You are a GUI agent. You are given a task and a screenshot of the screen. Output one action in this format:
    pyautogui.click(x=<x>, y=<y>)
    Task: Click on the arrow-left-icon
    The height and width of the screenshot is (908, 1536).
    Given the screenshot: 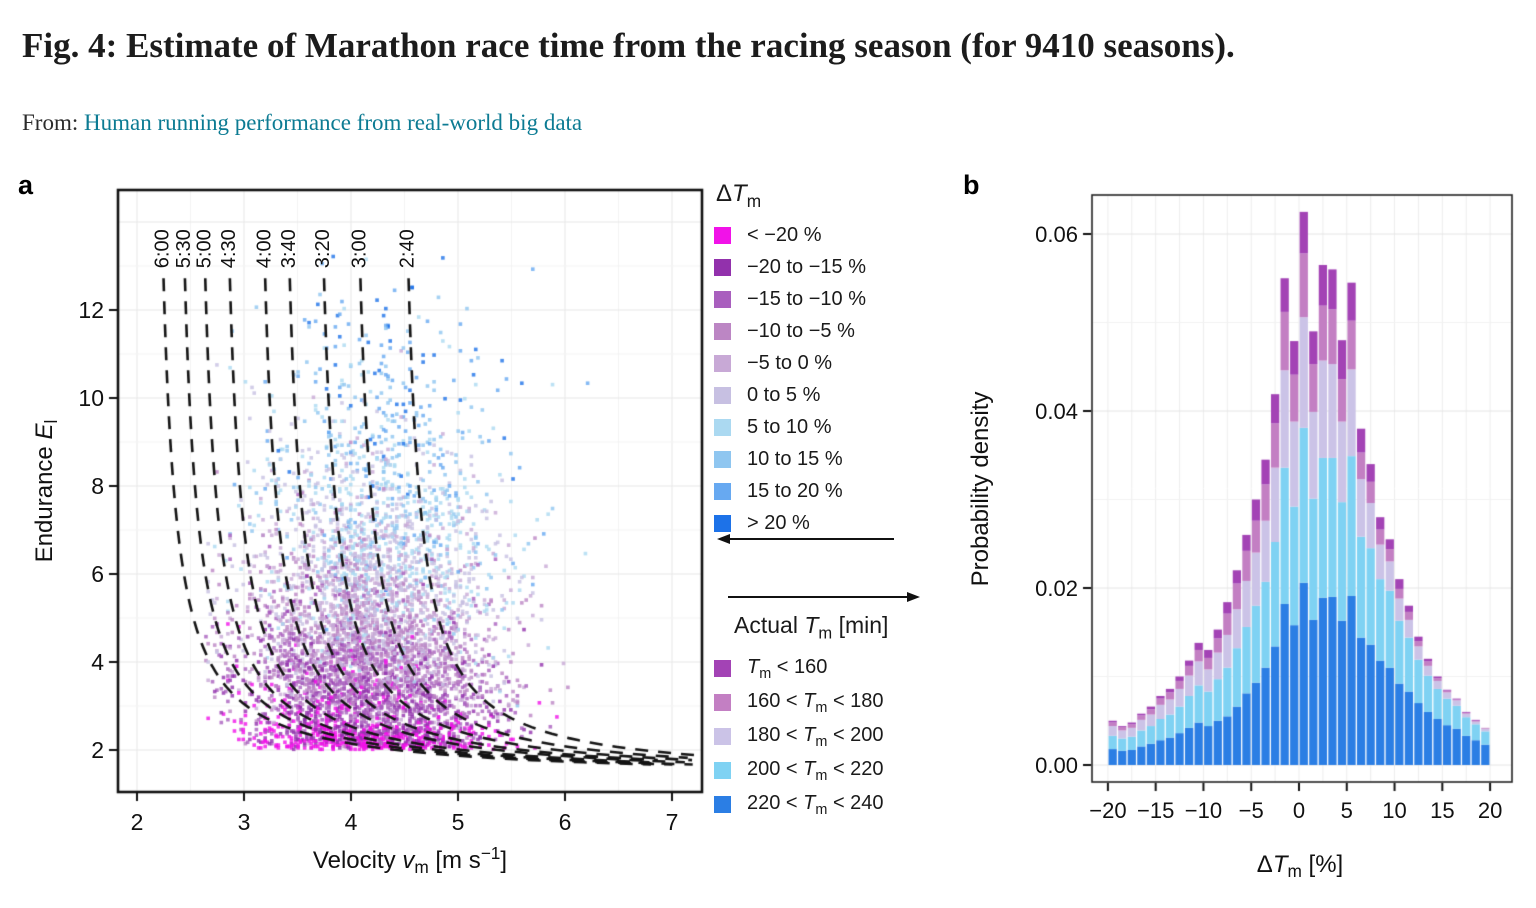 What is the action you would take?
    pyautogui.click(x=806, y=541)
    